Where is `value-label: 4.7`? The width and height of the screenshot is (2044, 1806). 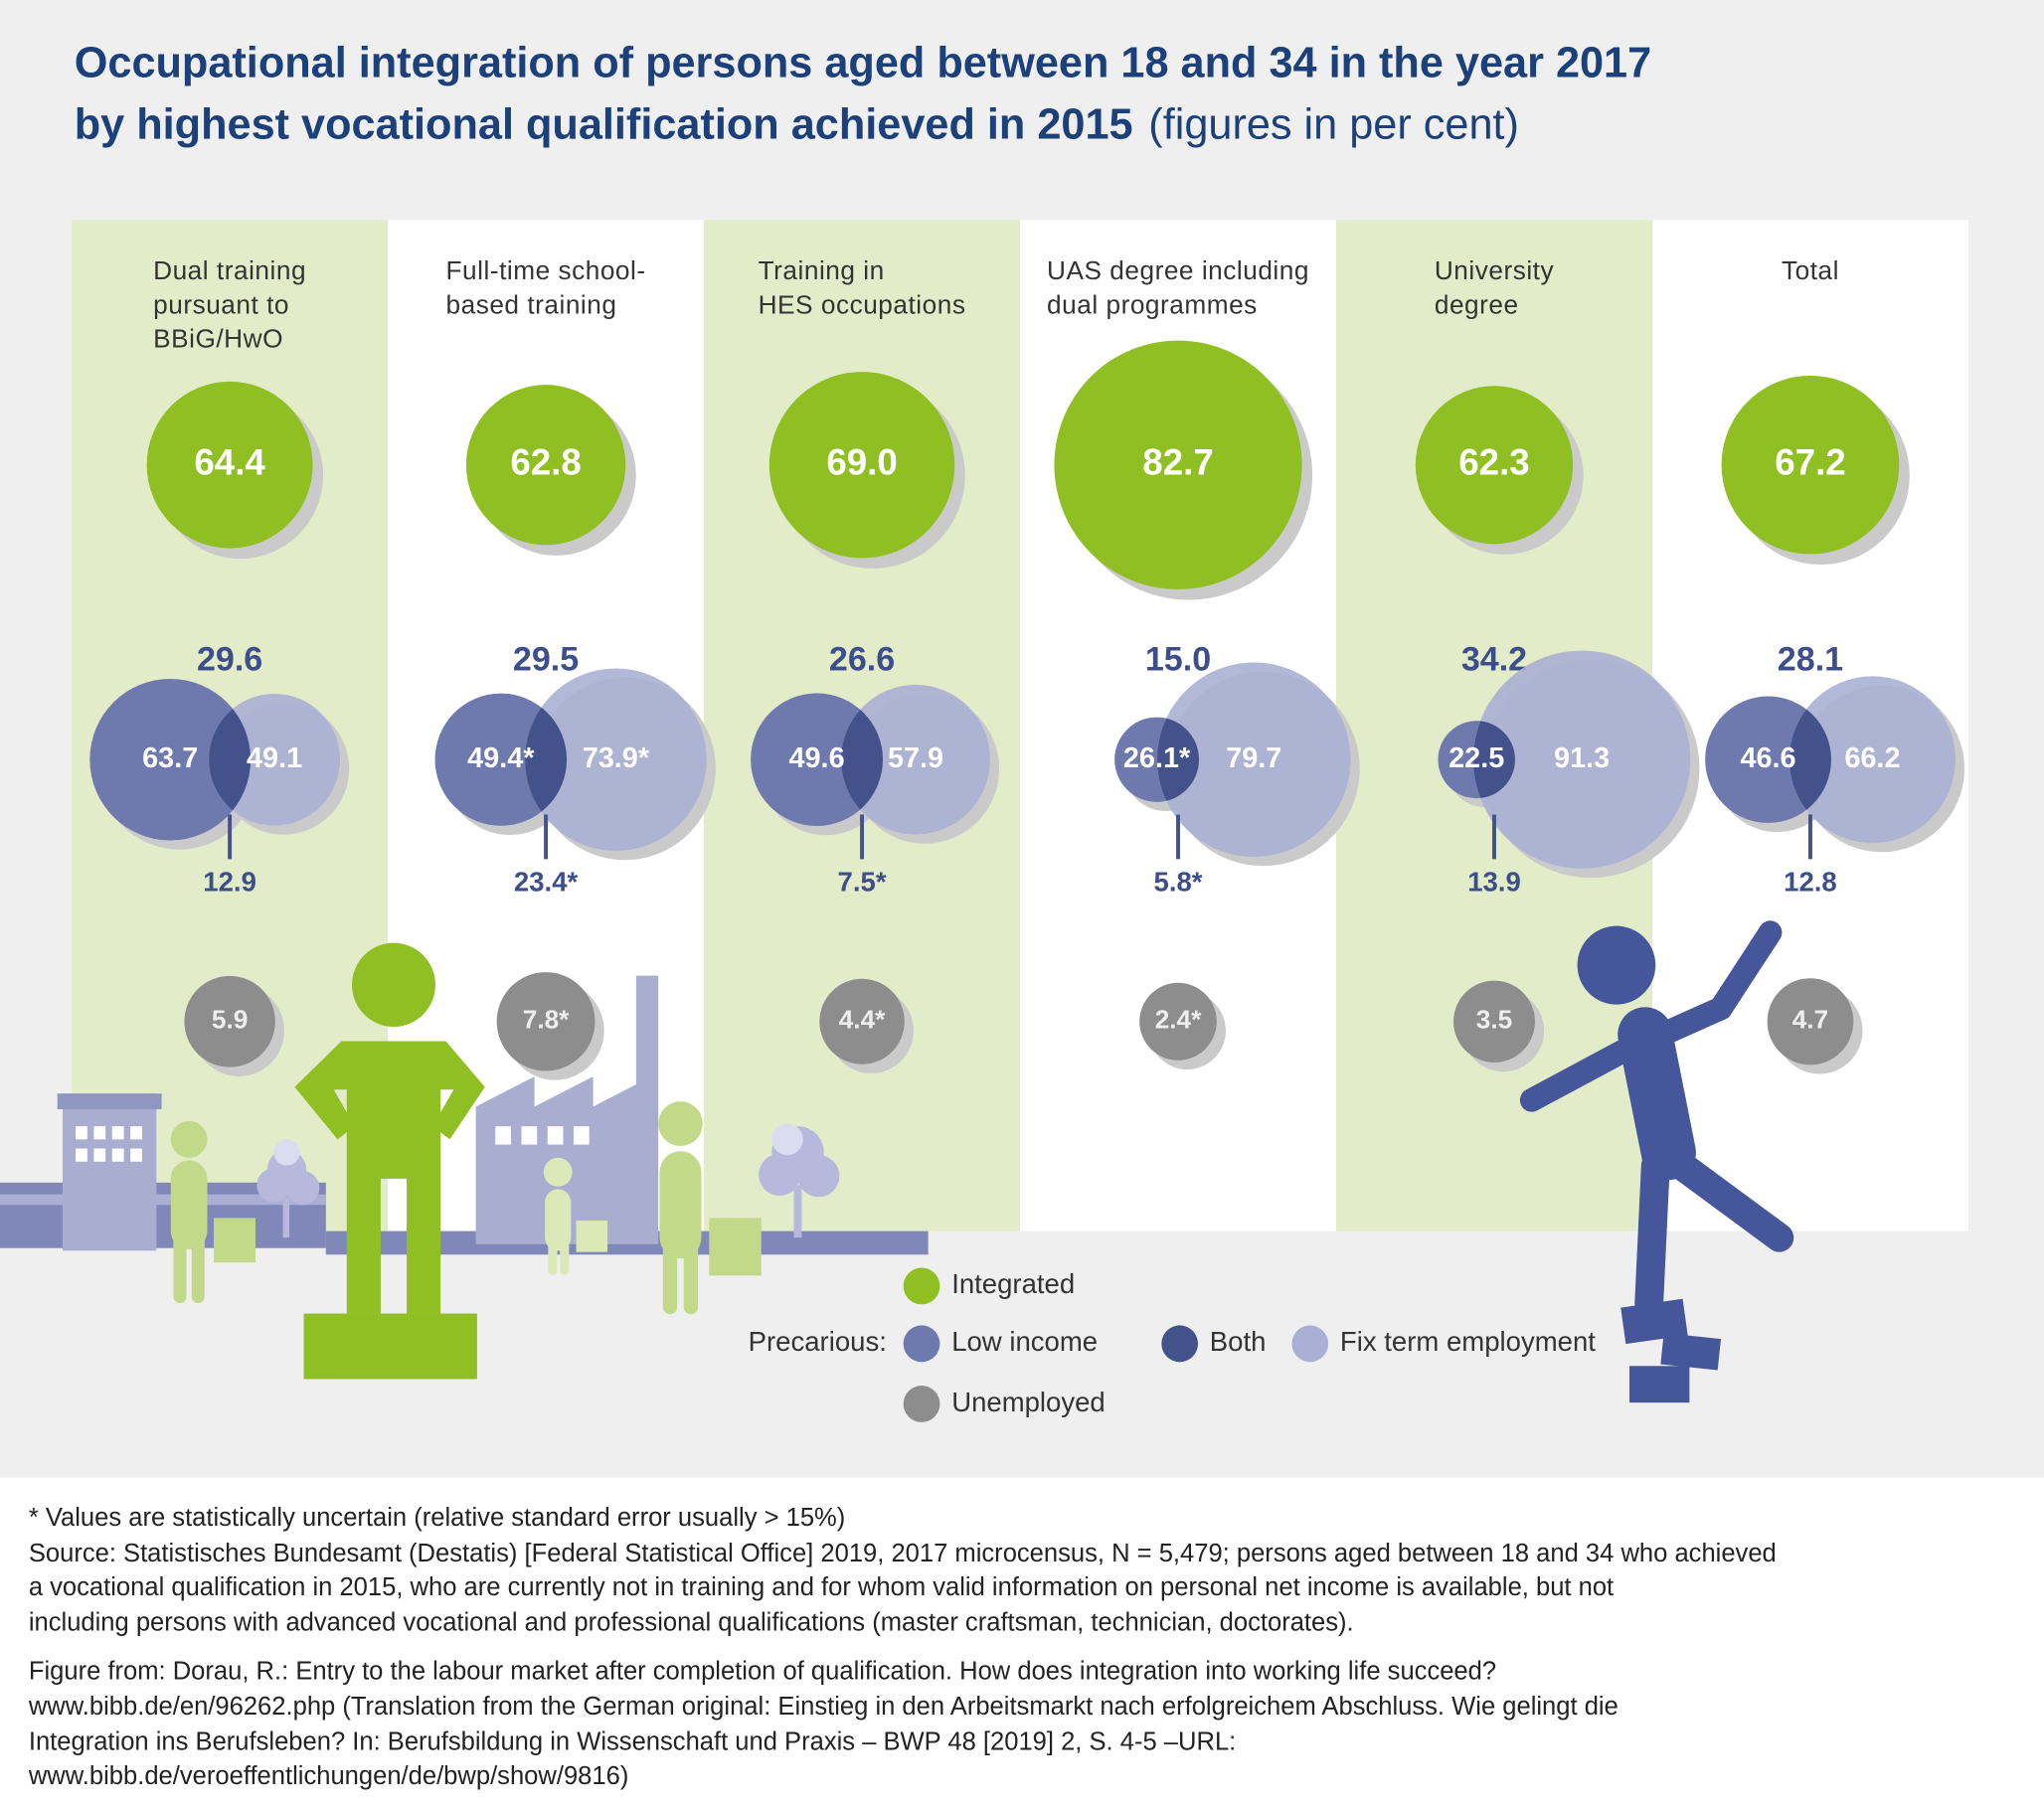 value-label: 4.7 is located at coordinates (1810, 1020).